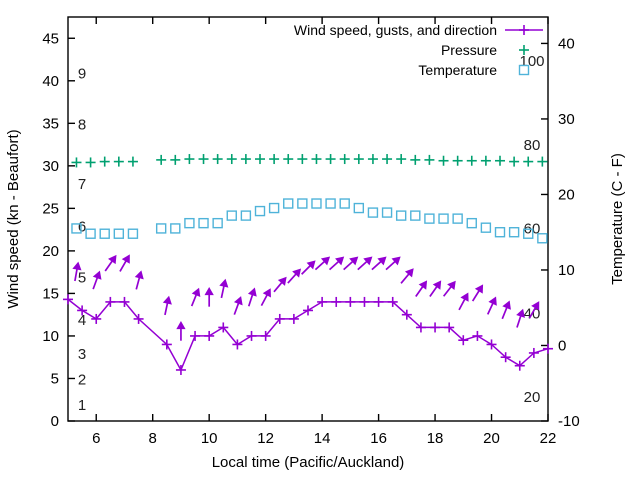 Image resolution: width=640 pixels, height=480 pixels. I want to click on y2-tick-label: 30, so click(566, 119).